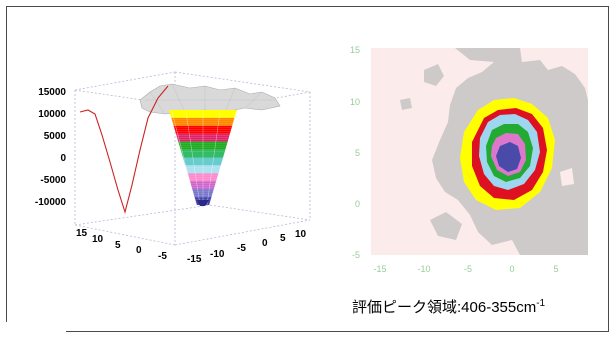 The image size is (616, 338). Describe the element at coordinates (241, 248) in the screenshot. I see `y-tick: -5` at that location.